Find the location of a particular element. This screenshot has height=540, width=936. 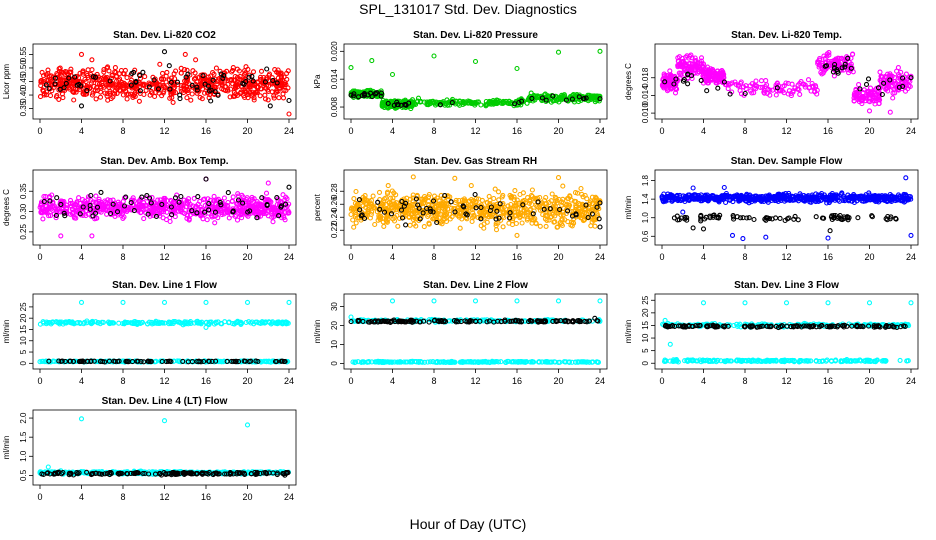

y-tick-label: 0.6 is located at coordinates (645, 236).